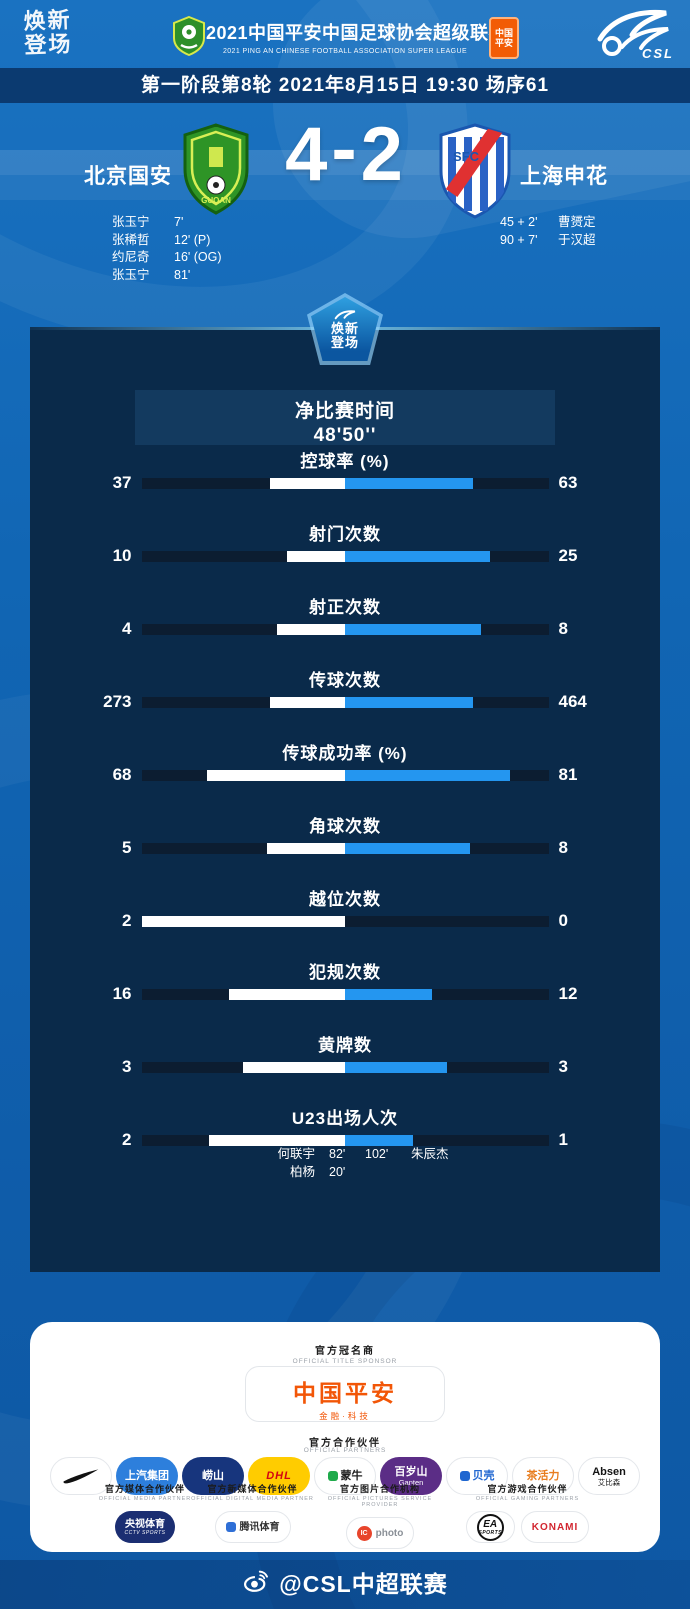 The width and height of the screenshot is (690, 1609). What do you see at coordinates (144, 1489) in the screenshot?
I see `media-column-heading: 官方媒体合作伙伴` at bounding box center [144, 1489].